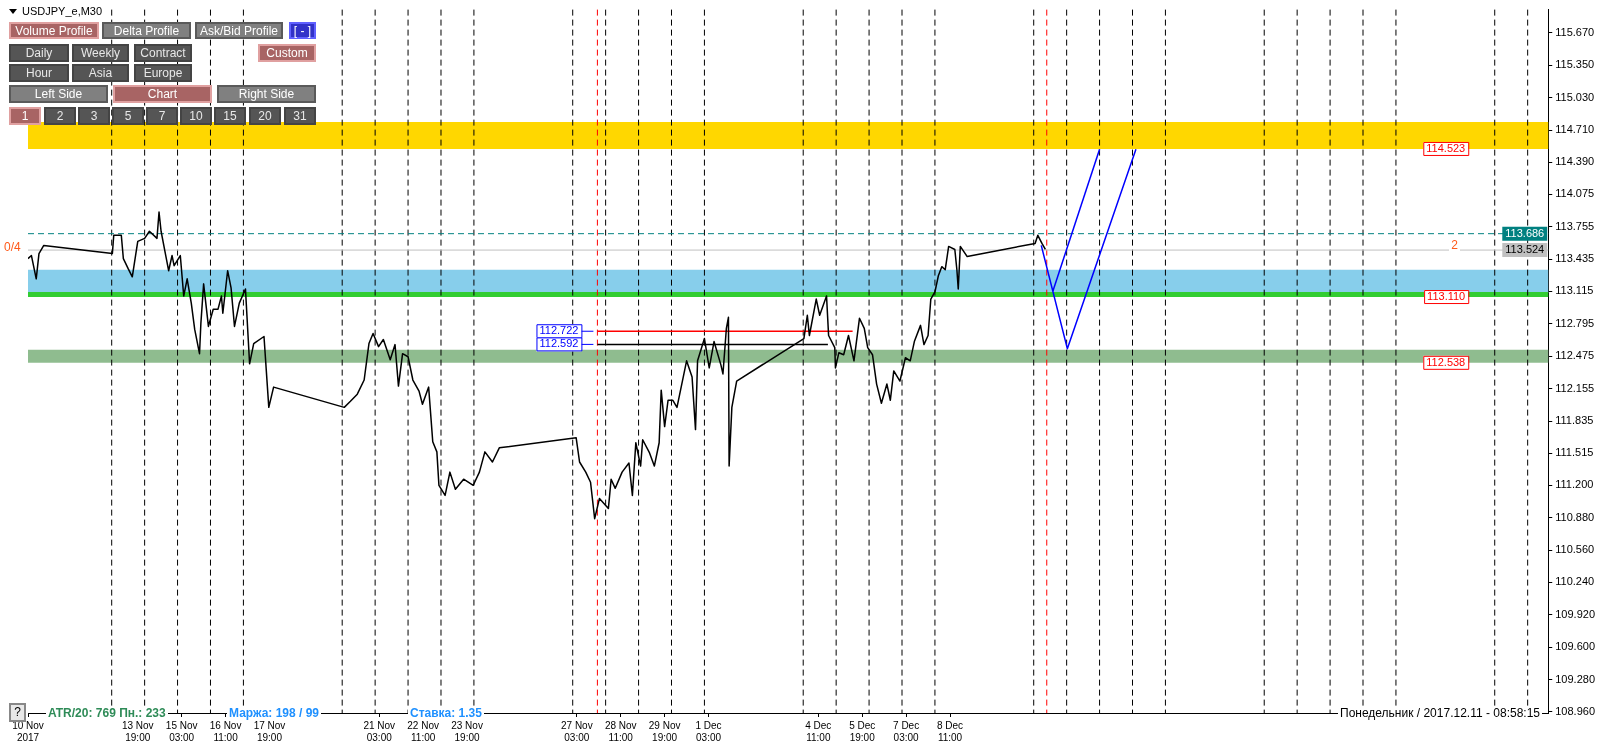  What do you see at coordinates (239, 30) in the screenshot?
I see `button: Ask/Bid Profile` at bounding box center [239, 30].